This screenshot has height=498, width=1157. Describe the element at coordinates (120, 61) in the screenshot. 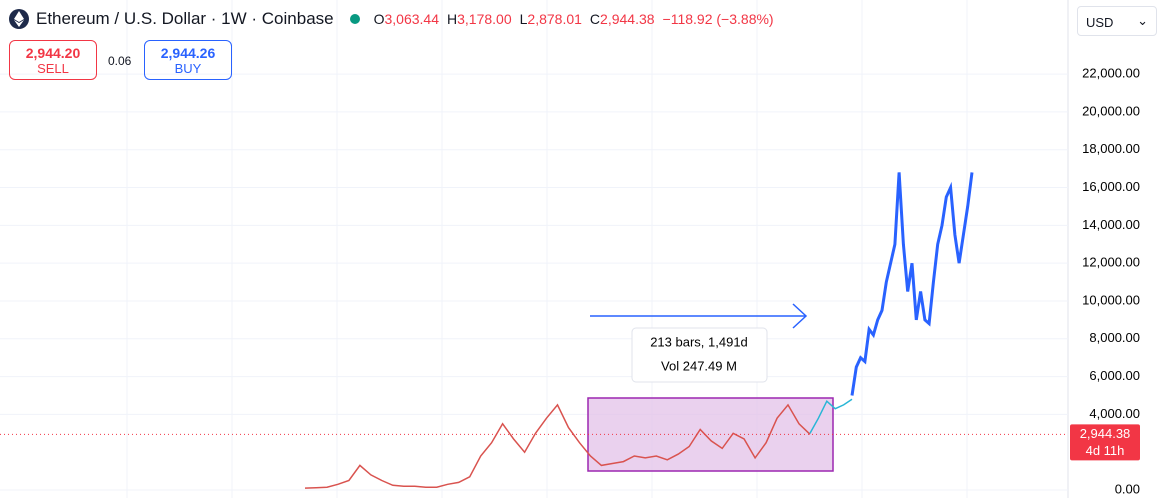

I see `spread: 0.06` at that location.